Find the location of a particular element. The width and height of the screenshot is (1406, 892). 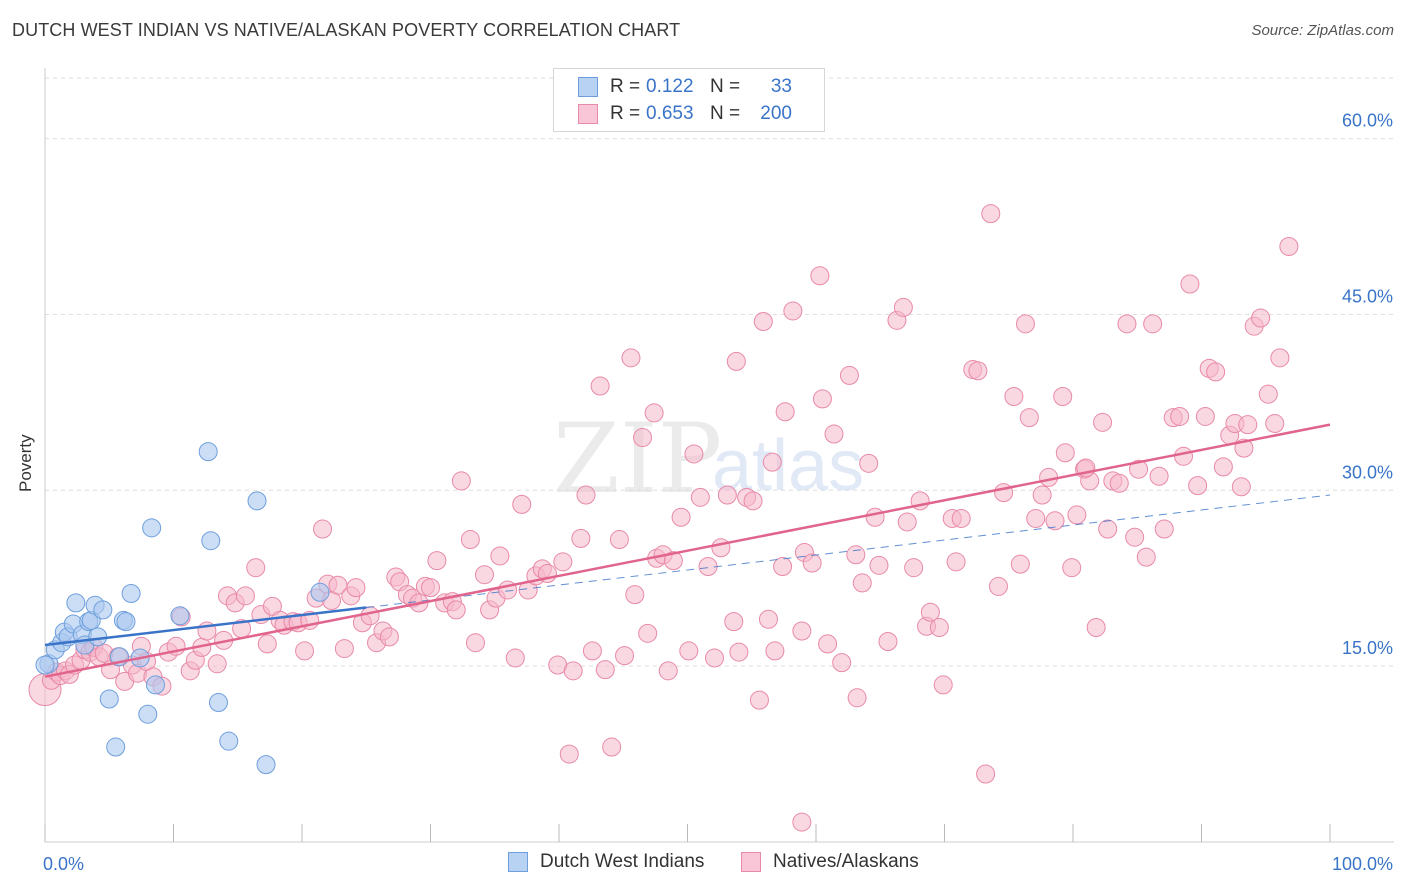

bottom-legend-dutch-west-indians: Dutch West Indians is located at coordinates (606, 862).